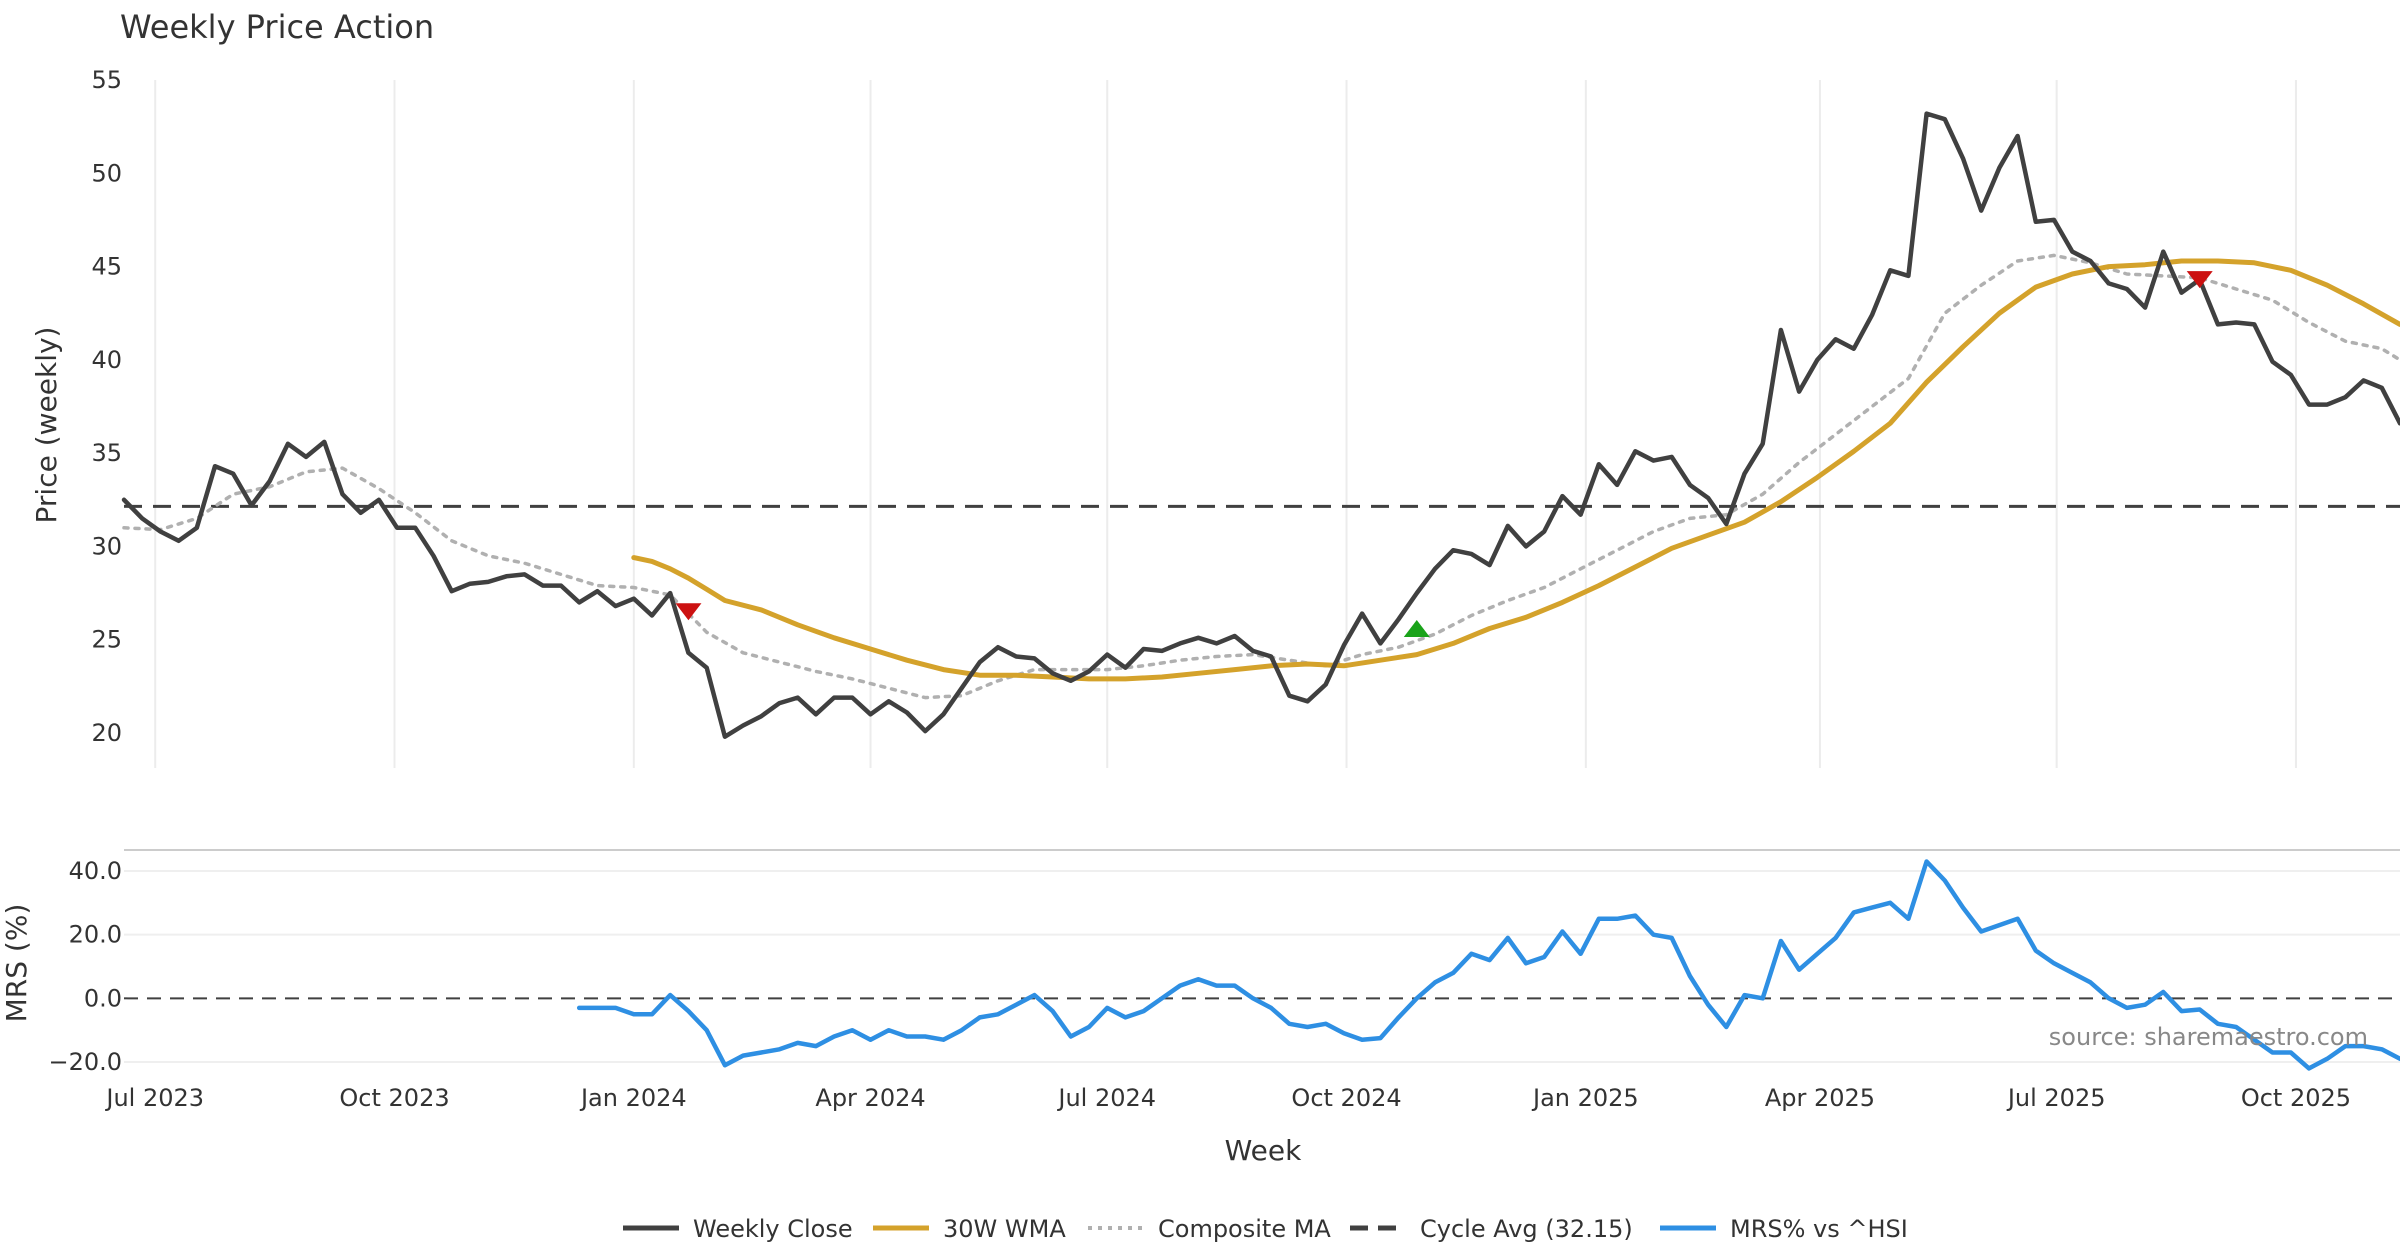 The image size is (2400, 1260). Describe the element at coordinates (1819, 1229) in the screenshot. I see `legend-label-mrs-vs-hsi: MRS% vs ^HSI` at that location.